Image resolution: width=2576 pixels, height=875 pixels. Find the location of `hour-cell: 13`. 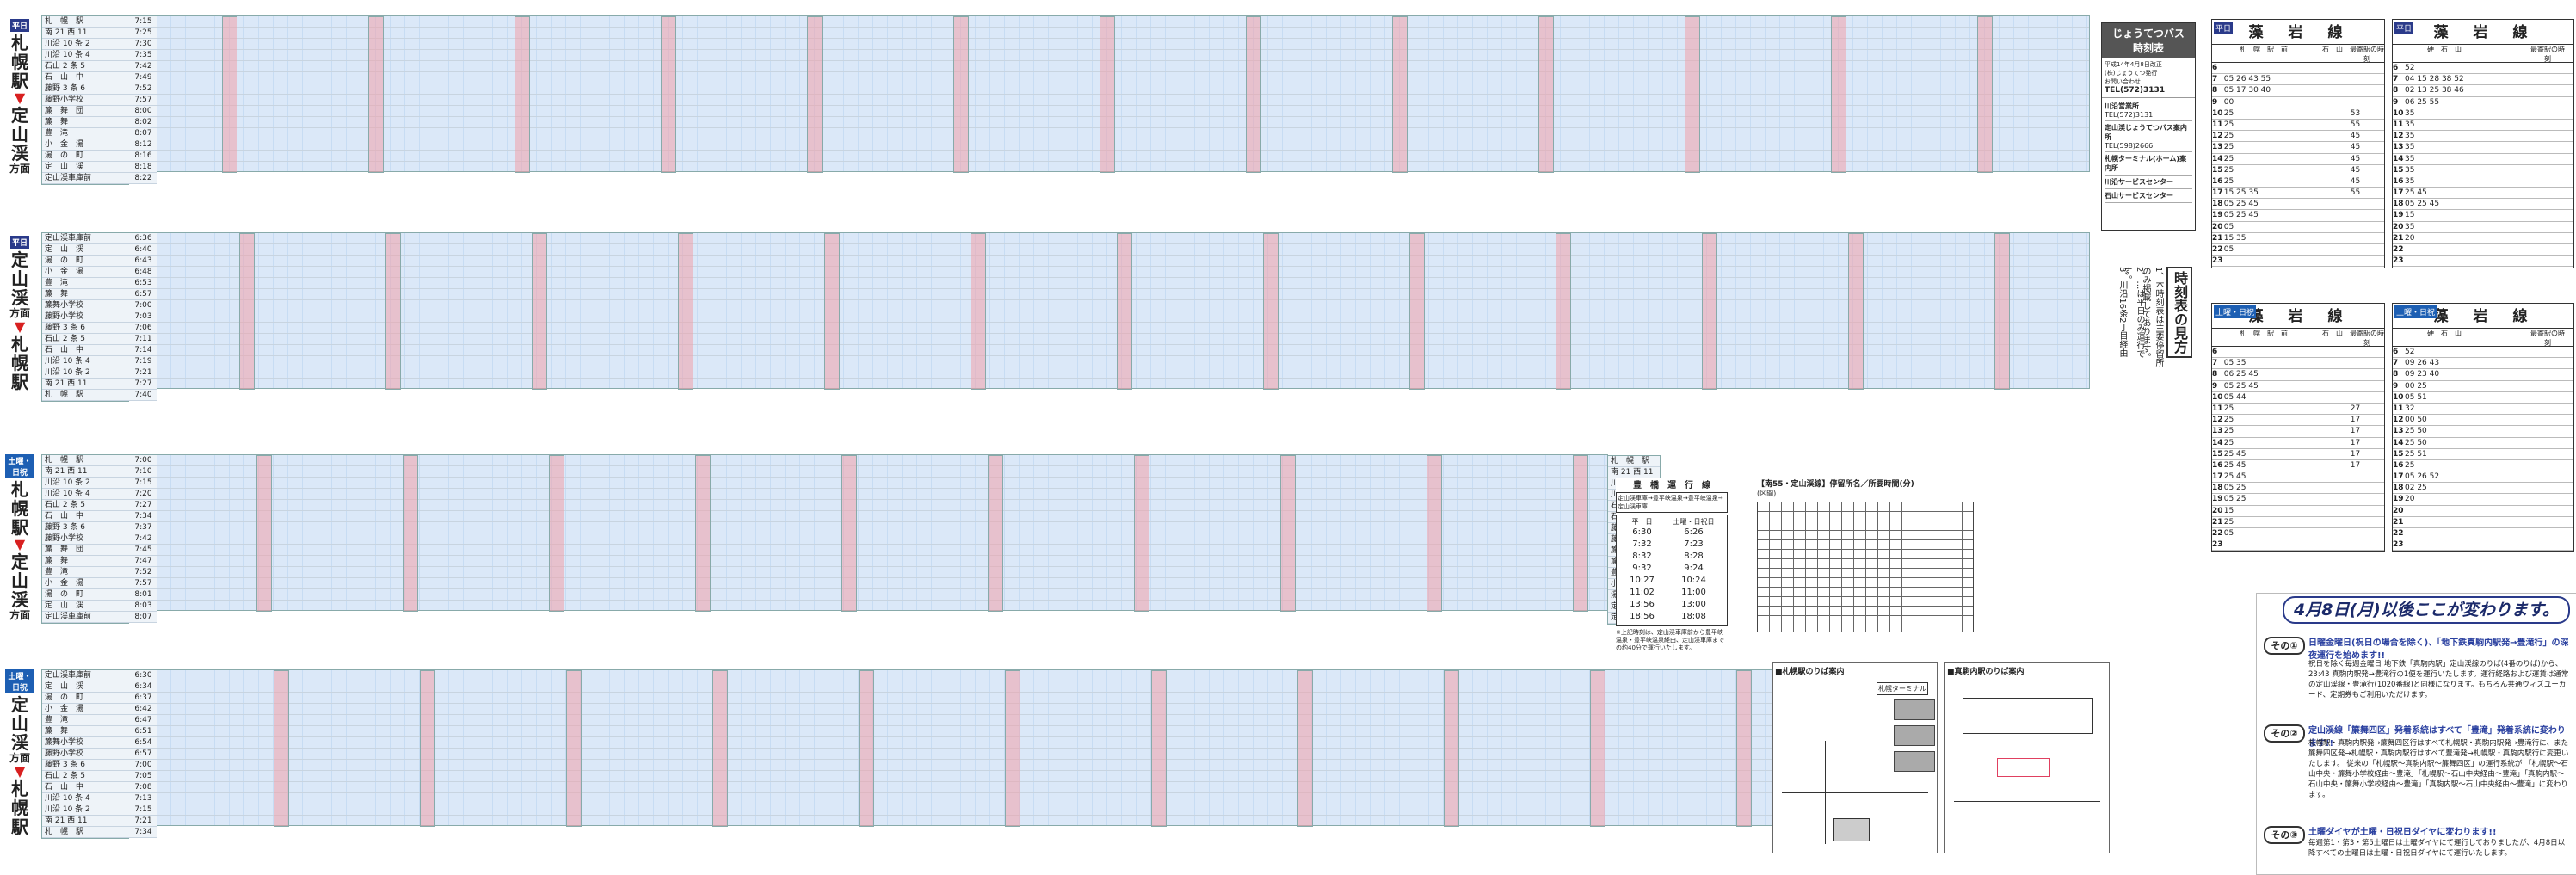

hour-cell: 13 is located at coordinates (2398, 431).